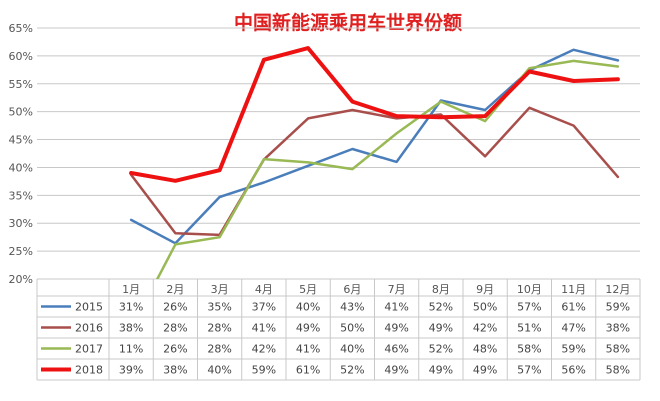 The image size is (660, 401). What do you see at coordinates (21, 279) in the screenshot?
I see `y-tick-label: 20%` at bounding box center [21, 279].